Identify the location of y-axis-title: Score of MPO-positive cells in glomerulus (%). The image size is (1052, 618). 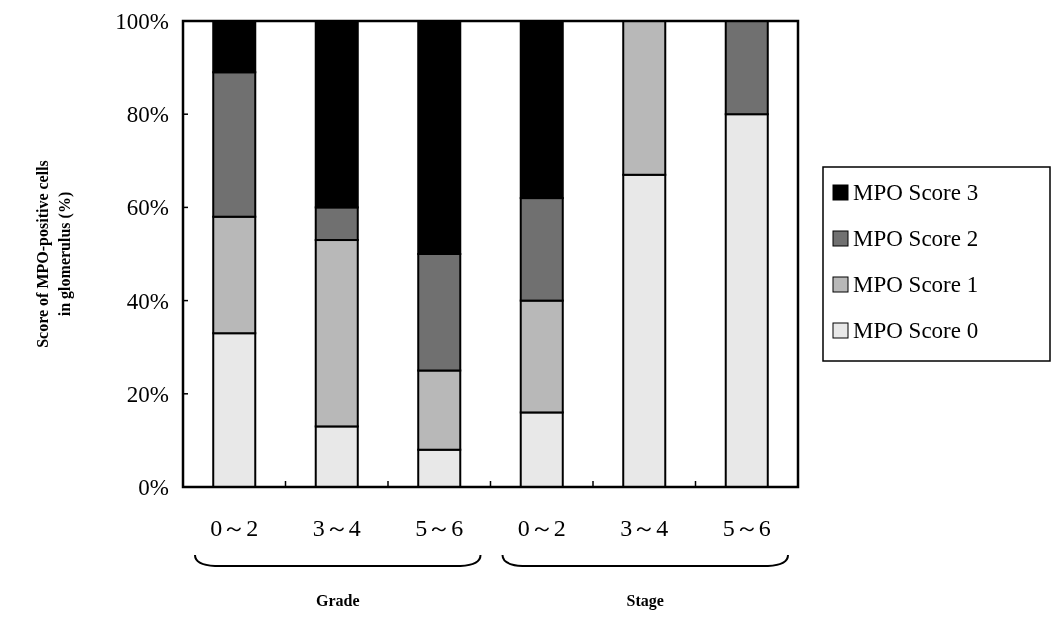
(54, 254).